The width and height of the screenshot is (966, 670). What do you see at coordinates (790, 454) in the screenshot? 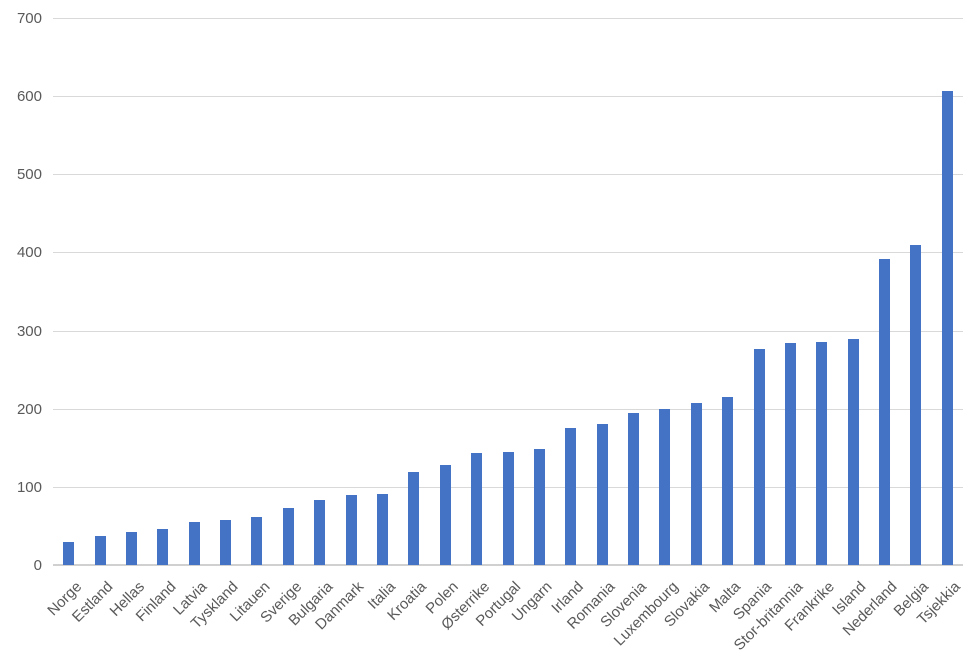
I see `bar-stor-britannia` at bounding box center [790, 454].